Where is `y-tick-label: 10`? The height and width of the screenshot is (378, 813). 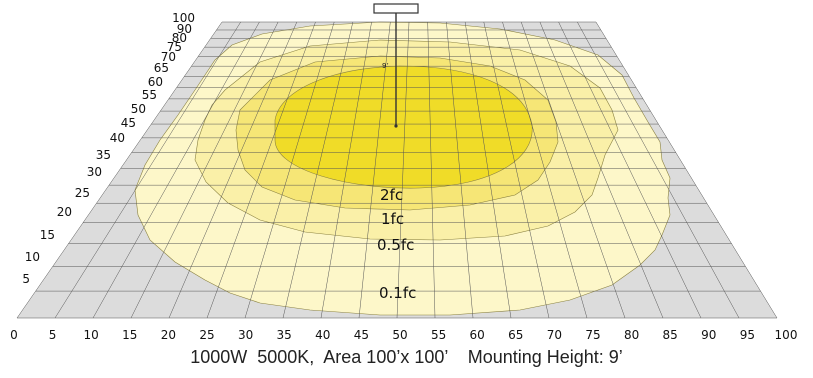
y-tick-label: 10 is located at coordinates (32, 257).